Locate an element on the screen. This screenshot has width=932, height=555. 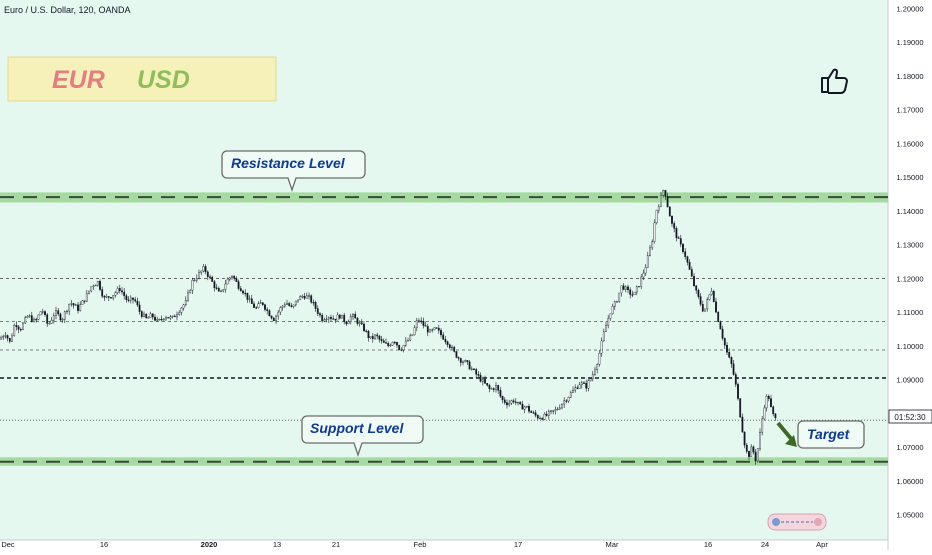
currency-badge: EUR USD is located at coordinates (142, 79).